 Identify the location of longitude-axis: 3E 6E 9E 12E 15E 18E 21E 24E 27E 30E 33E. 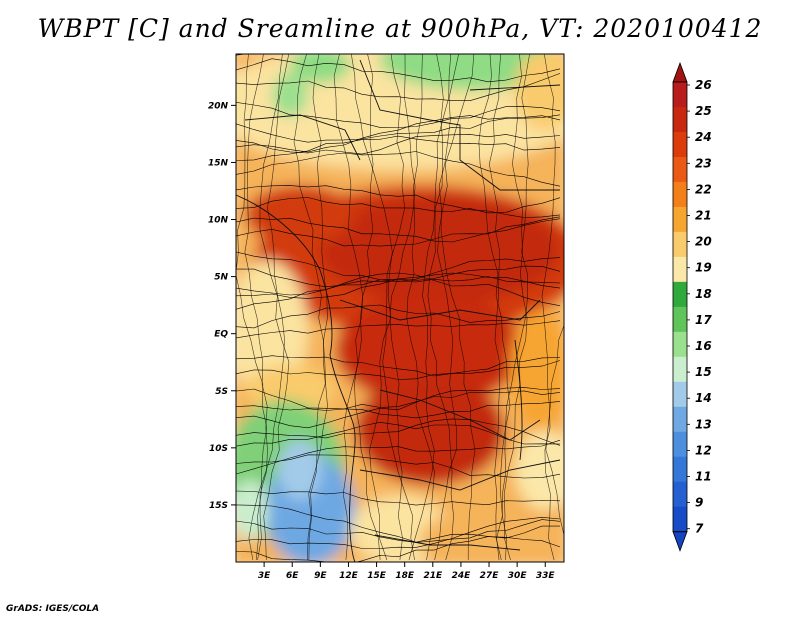
(407, 571).